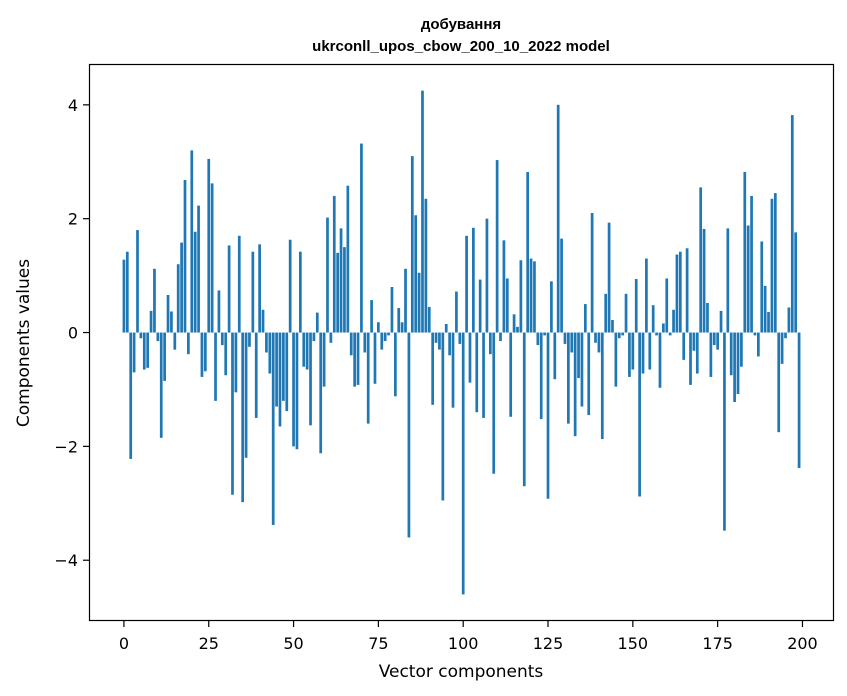  I want to click on y-tick-label: −4, so click(66, 560).